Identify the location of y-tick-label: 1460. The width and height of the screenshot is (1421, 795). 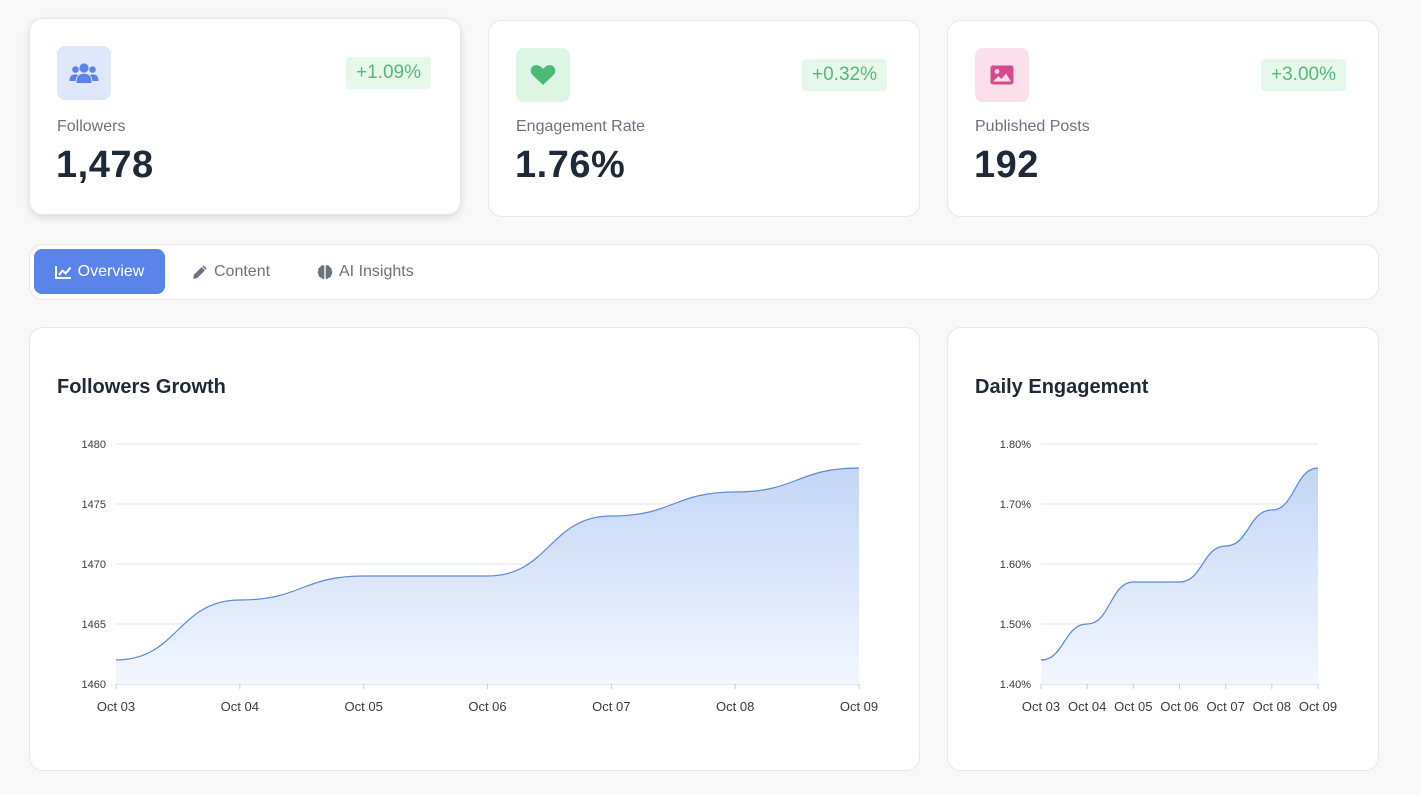
(94, 685).